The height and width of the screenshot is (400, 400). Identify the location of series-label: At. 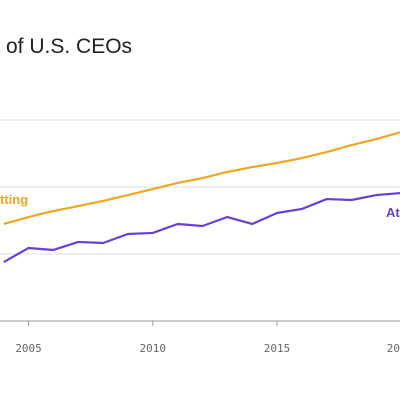
(393, 212).